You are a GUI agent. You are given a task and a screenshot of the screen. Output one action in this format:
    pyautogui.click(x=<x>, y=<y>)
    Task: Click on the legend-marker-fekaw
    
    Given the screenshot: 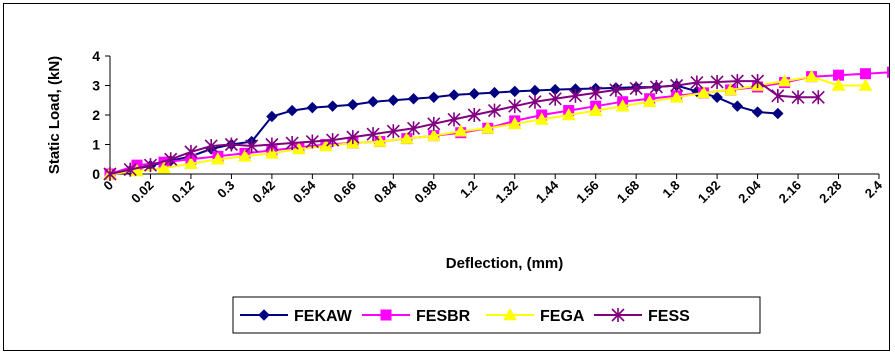 What is the action you would take?
    pyautogui.click(x=264, y=315)
    